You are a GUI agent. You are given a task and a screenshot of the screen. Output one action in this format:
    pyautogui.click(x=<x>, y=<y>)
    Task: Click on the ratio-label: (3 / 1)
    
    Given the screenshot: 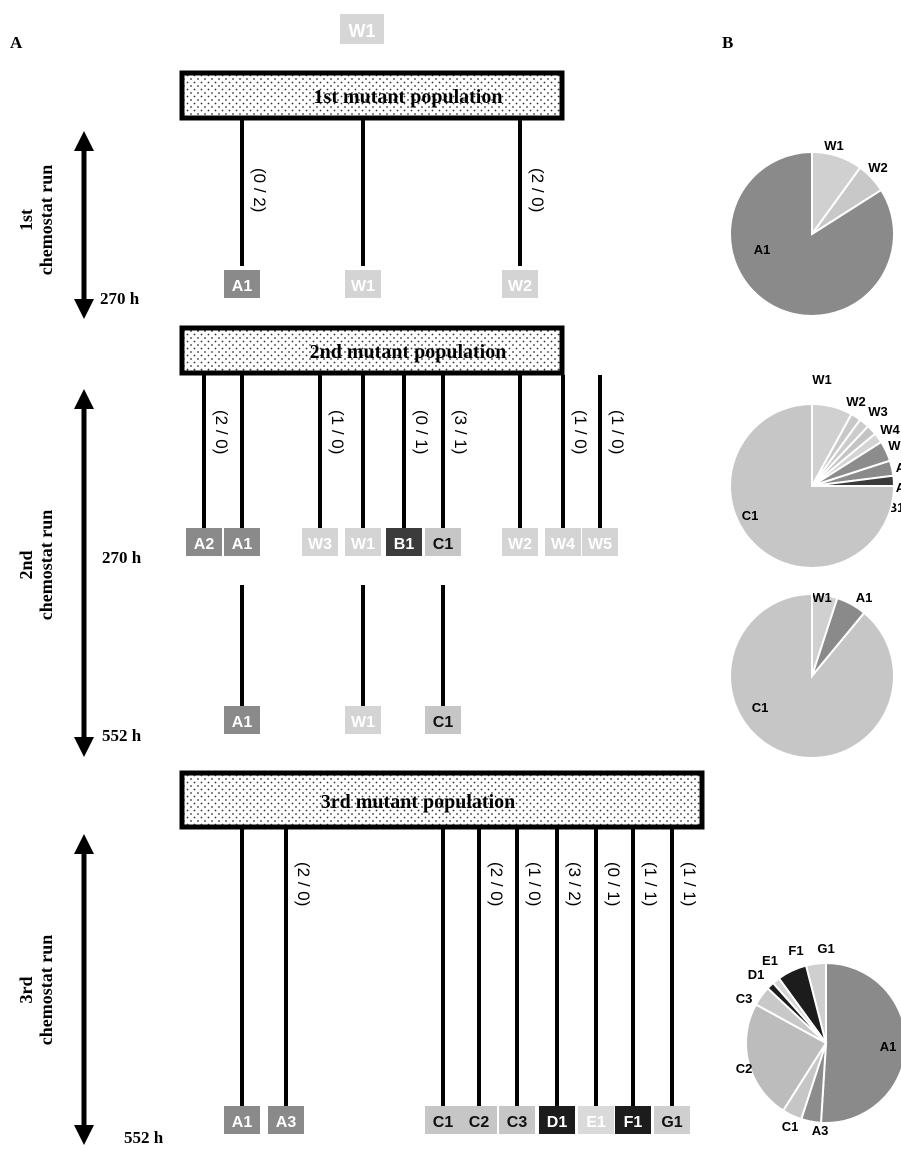 What is the action you would take?
    pyautogui.click(x=460, y=432)
    